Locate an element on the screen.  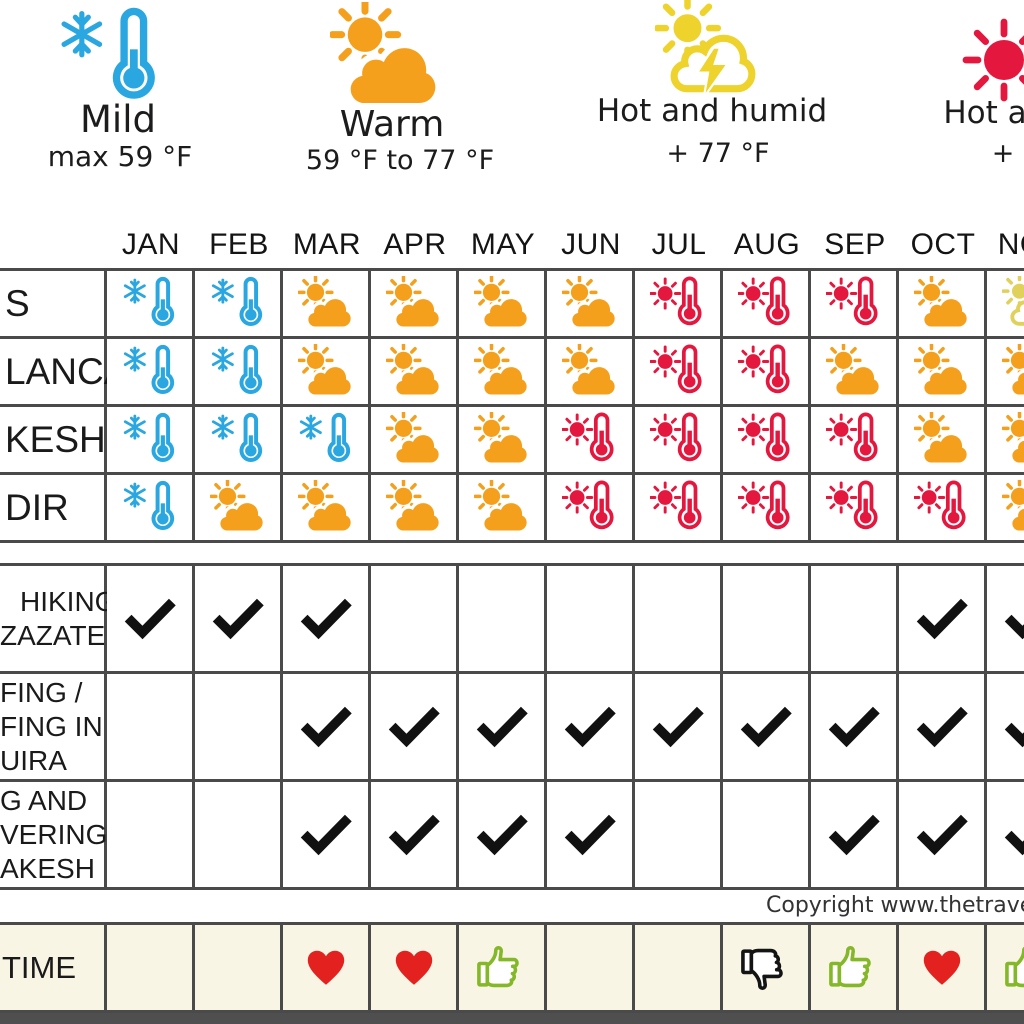
activity-row-label-cell: FING / FING IN UIRA is located at coordinates (53, 728).